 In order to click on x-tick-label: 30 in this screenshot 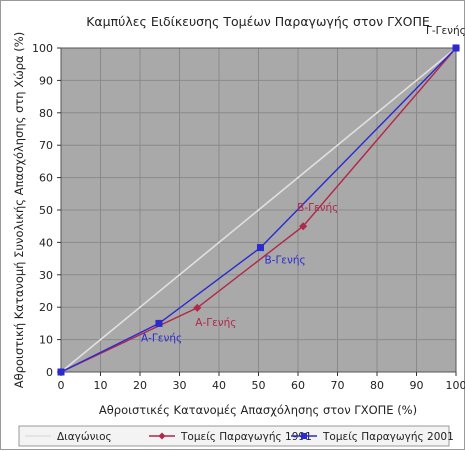, I will do `click(180, 385)`.